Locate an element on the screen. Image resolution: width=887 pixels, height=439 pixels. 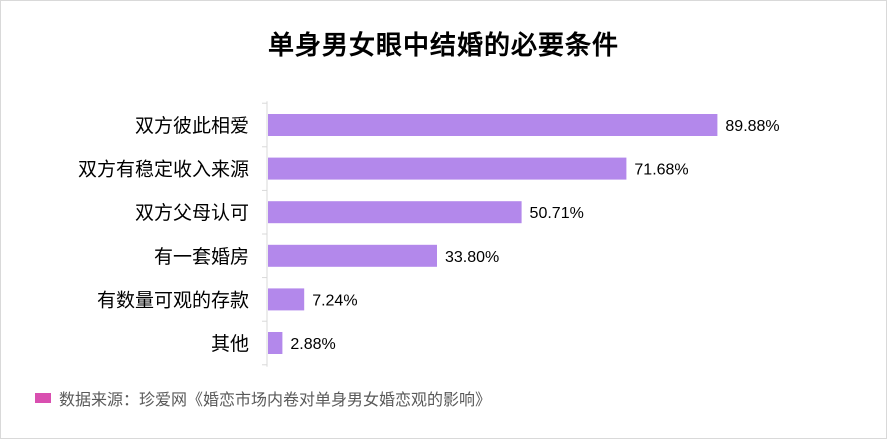
chart-title: 单身男女眼中结婚的必要条件 is located at coordinates (443, 46).